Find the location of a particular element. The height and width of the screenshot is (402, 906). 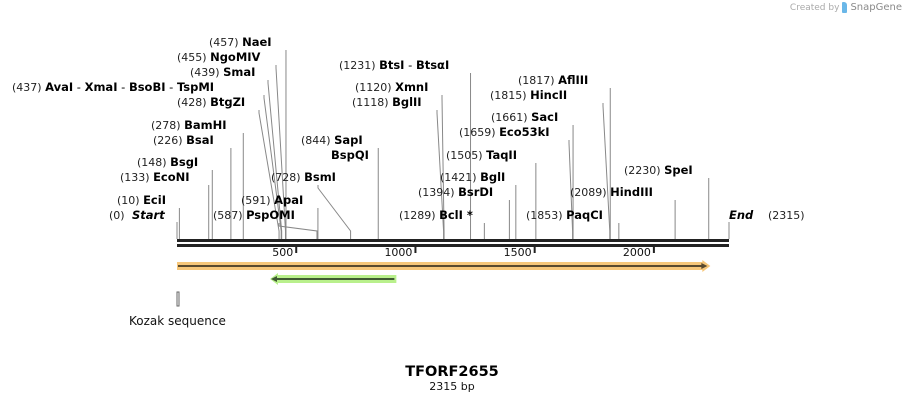

cut-site-saci: (1661) SacI is located at coordinates (524, 117).